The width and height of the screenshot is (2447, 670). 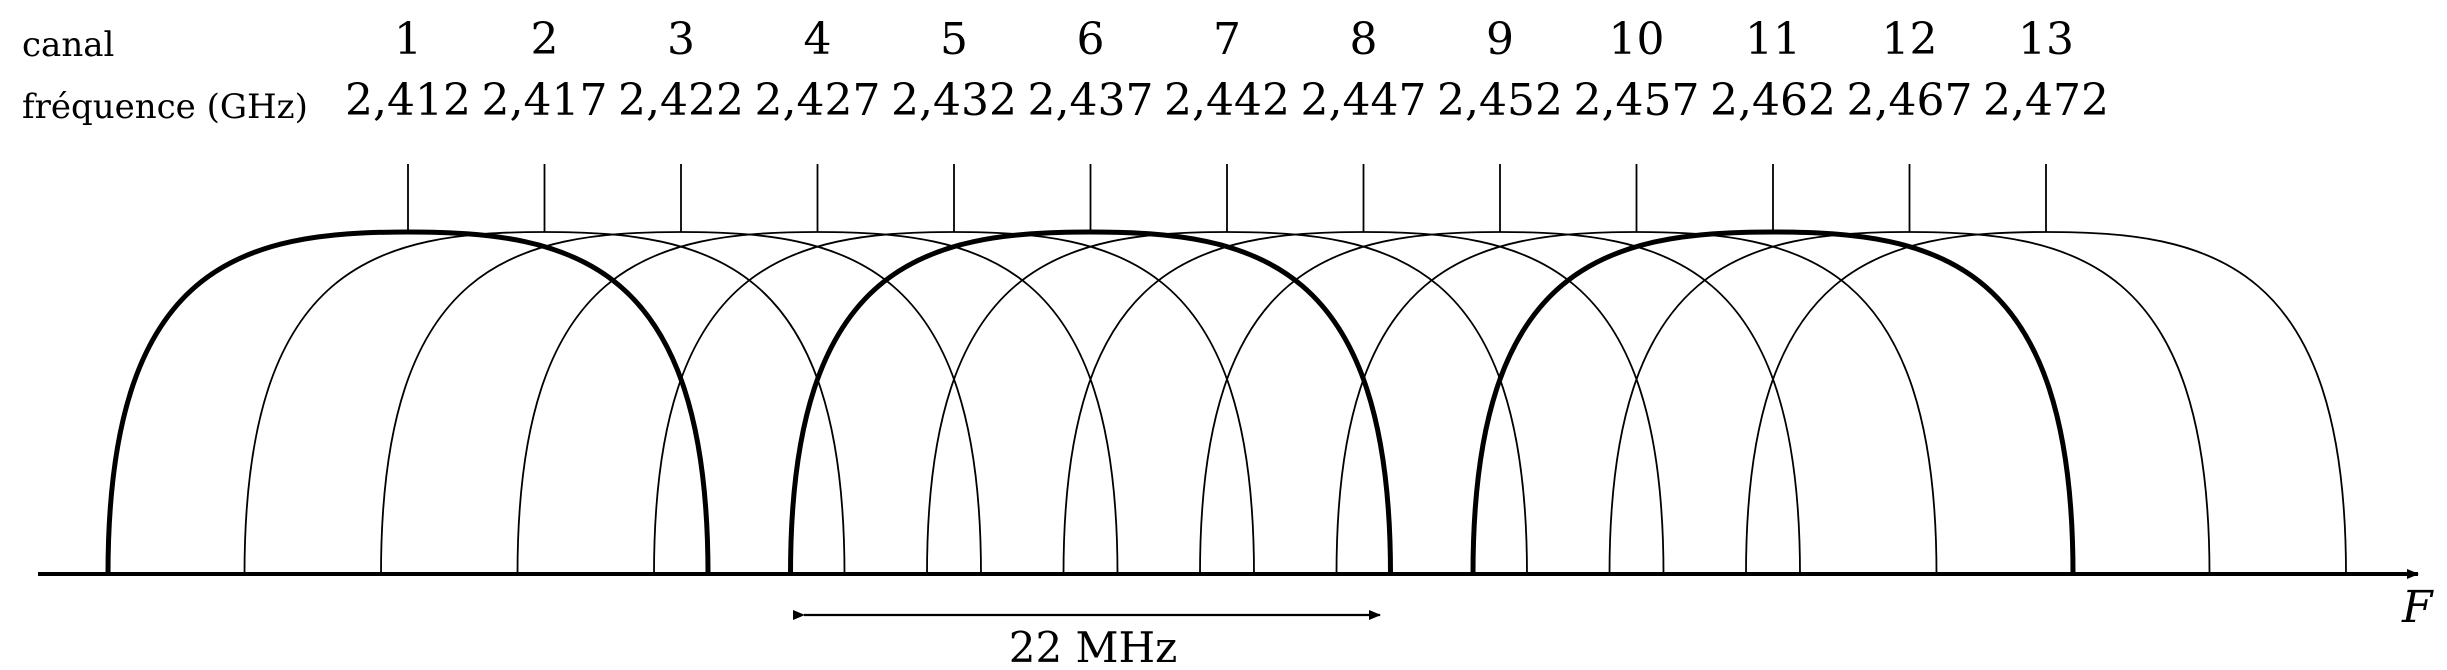 I want to click on channel-number: 6, so click(x=1091, y=39).